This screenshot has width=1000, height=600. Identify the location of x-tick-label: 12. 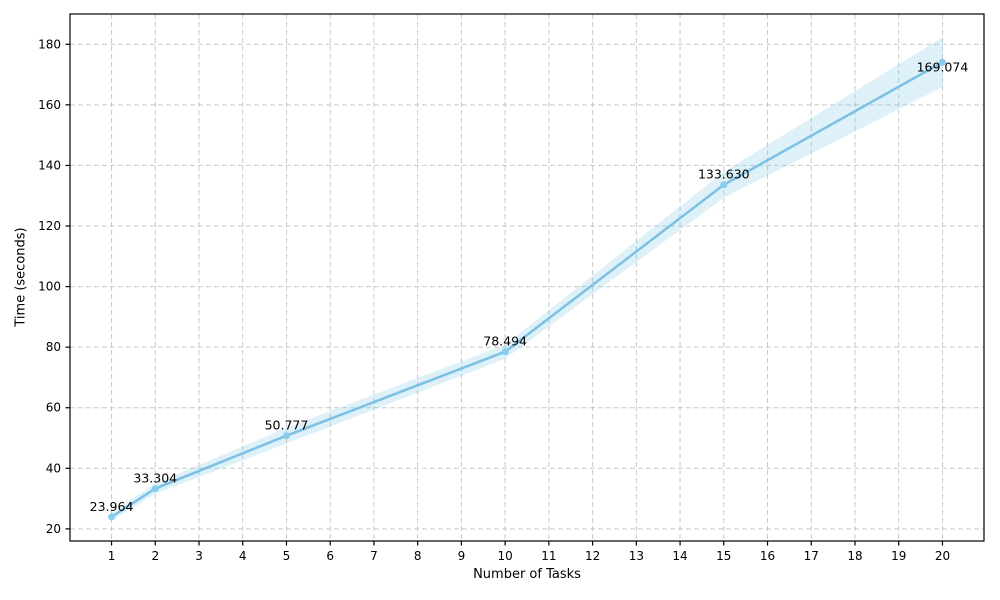
(592, 556).